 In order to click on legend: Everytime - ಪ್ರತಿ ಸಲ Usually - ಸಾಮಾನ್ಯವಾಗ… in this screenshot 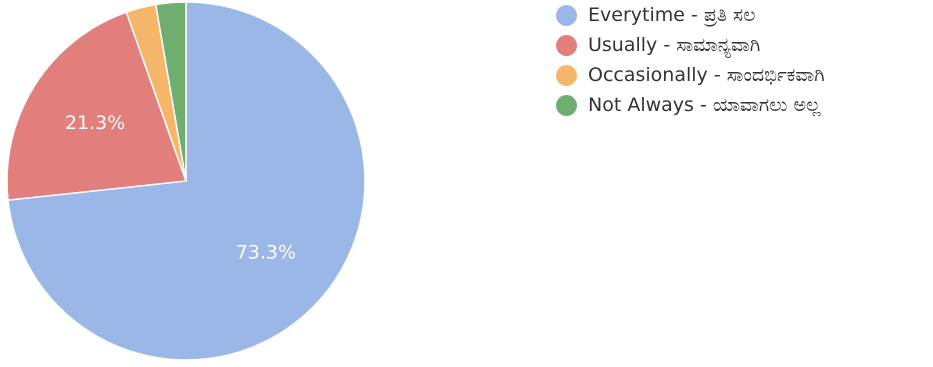, I will do `click(690, 60)`.